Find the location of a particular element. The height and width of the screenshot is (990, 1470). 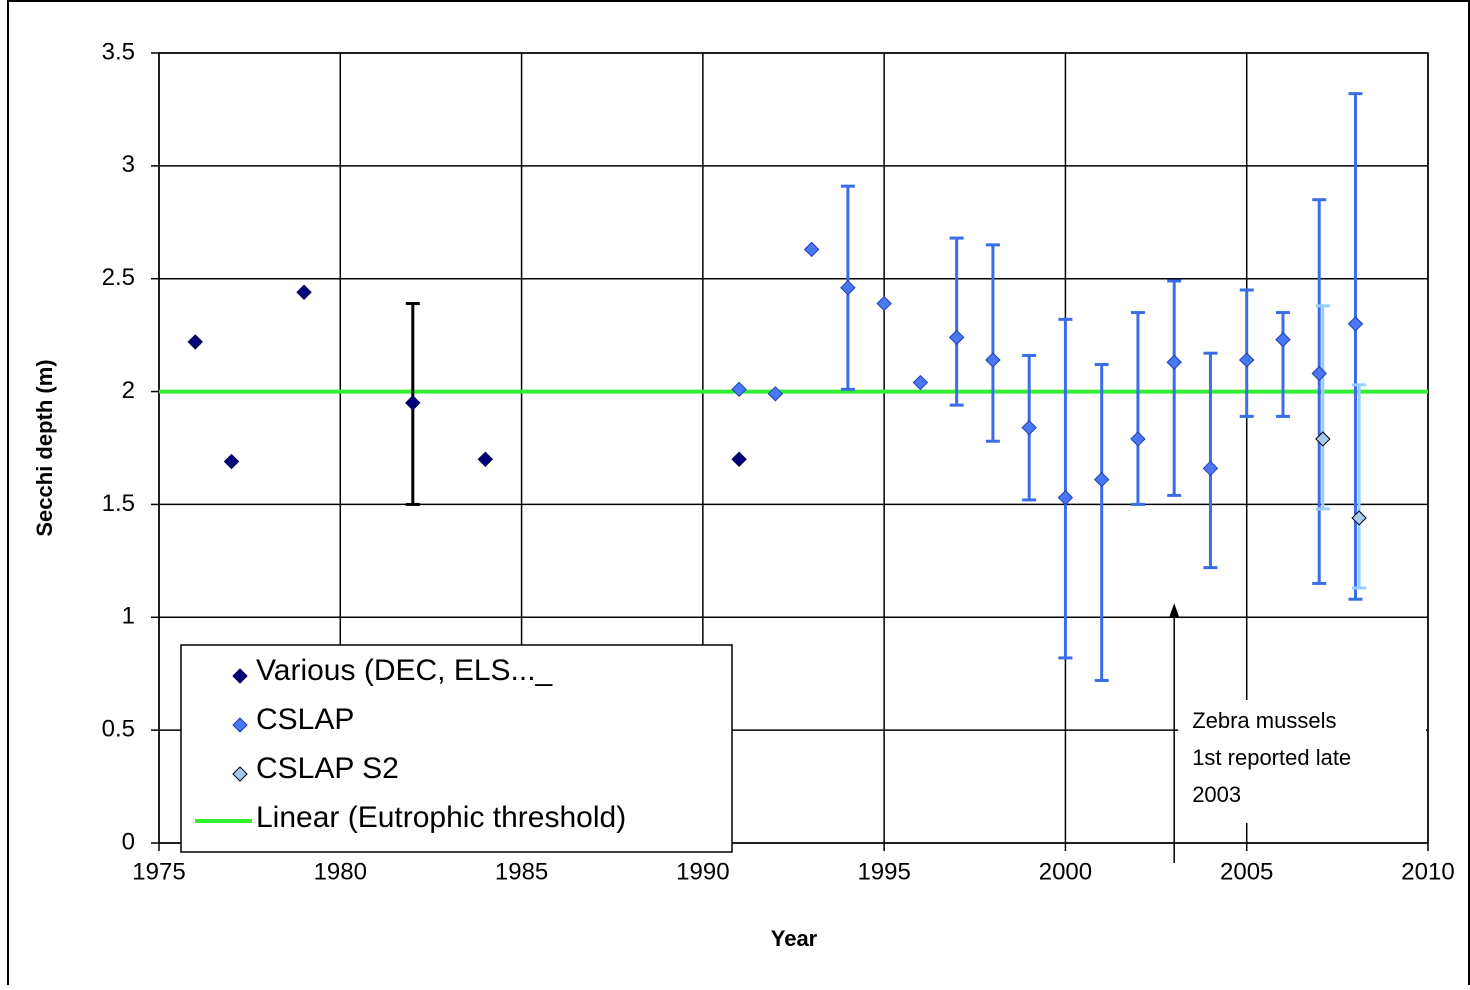

legend-box is located at coordinates (456, 748).